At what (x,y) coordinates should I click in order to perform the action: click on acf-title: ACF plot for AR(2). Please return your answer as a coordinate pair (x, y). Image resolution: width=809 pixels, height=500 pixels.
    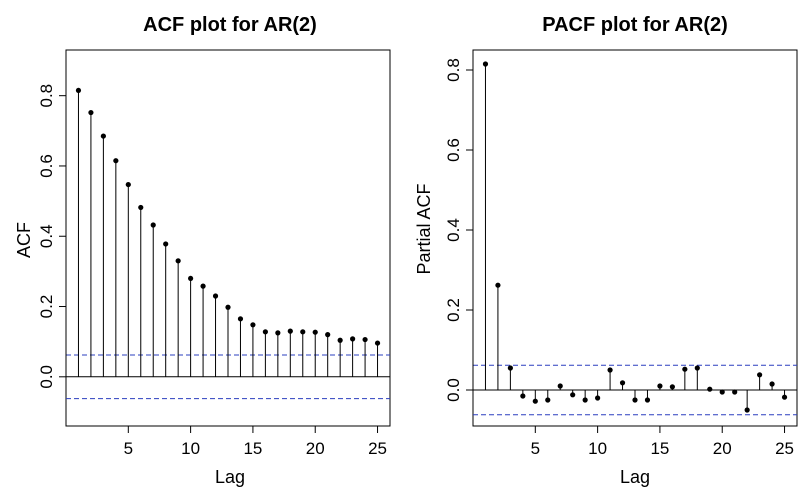
    Looking at the image, I should click on (230, 25).